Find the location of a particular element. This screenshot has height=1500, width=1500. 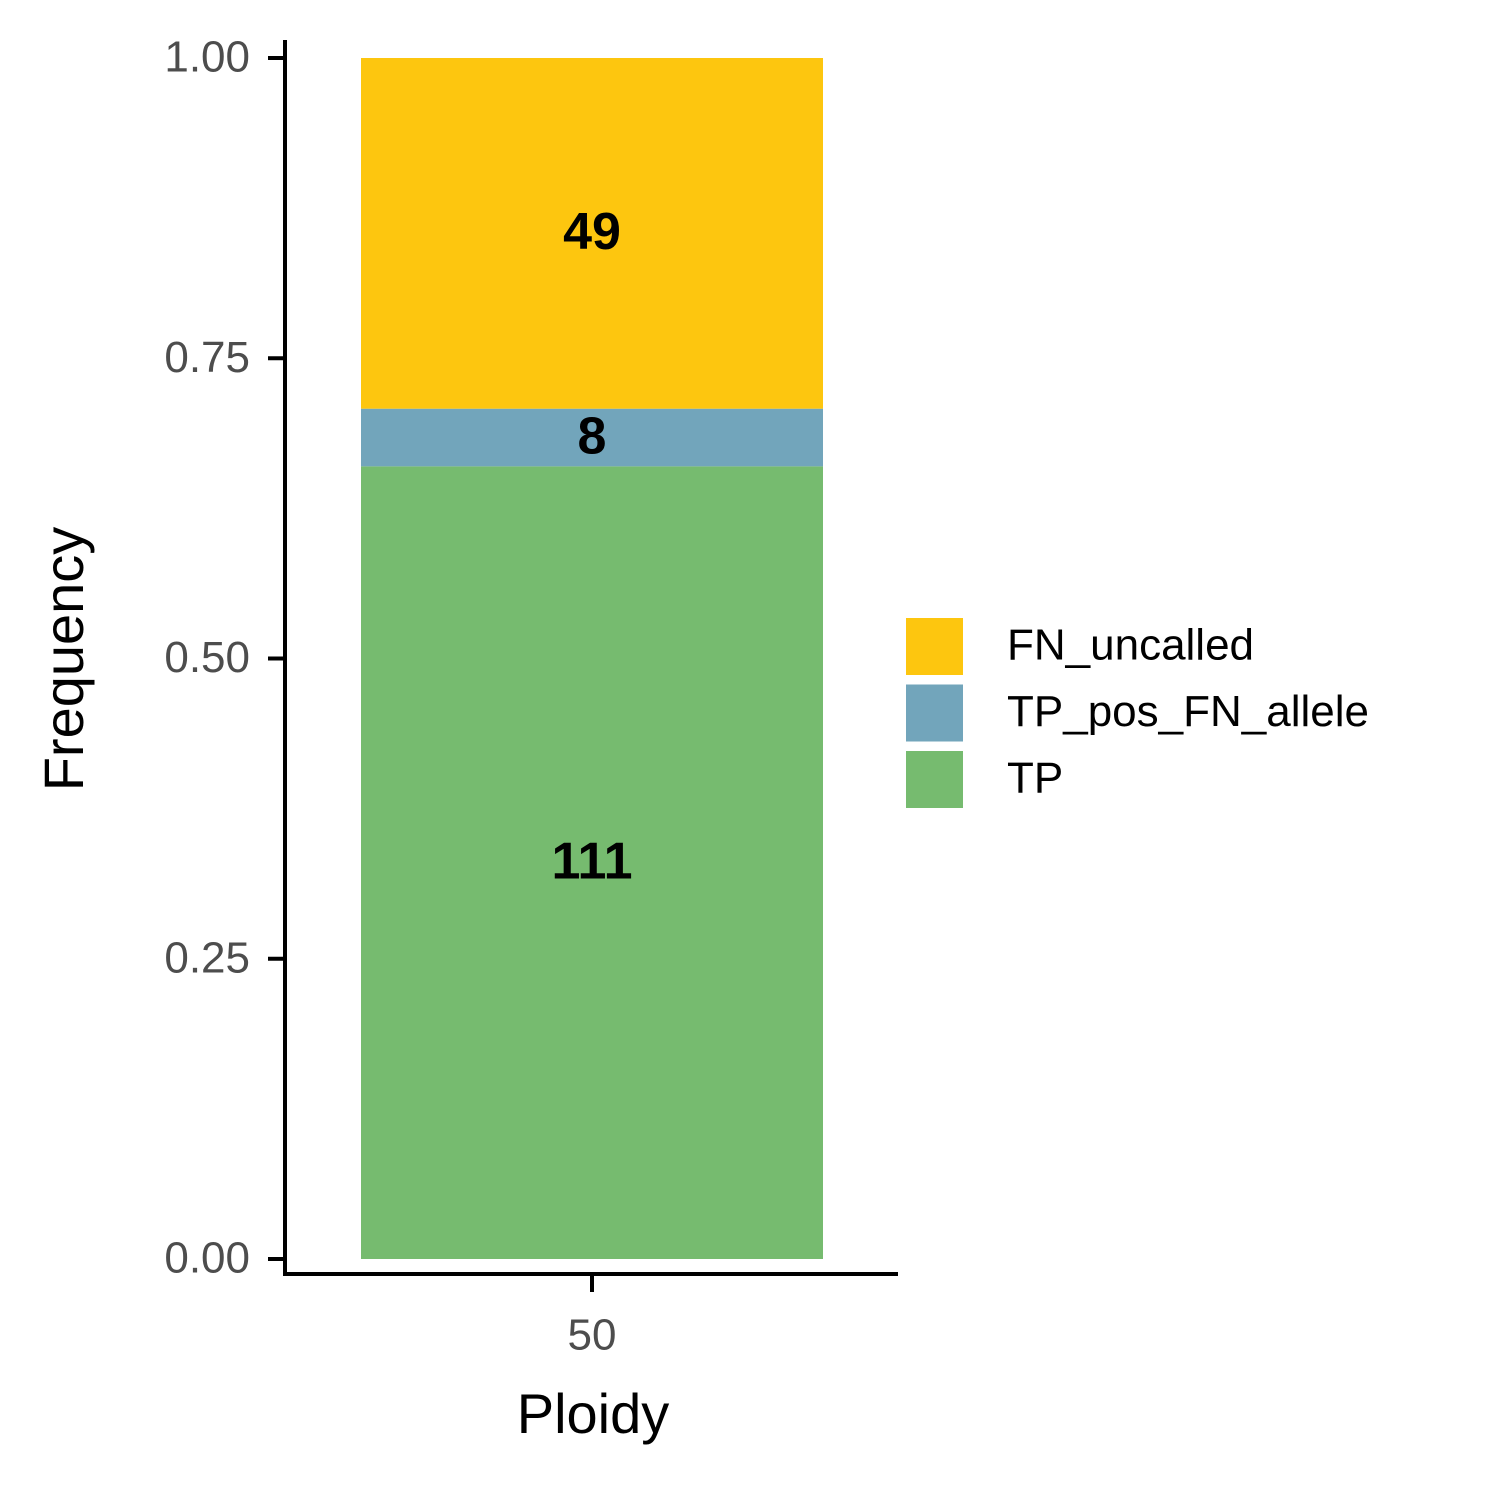

value-label: 49 is located at coordinates (592, 232).